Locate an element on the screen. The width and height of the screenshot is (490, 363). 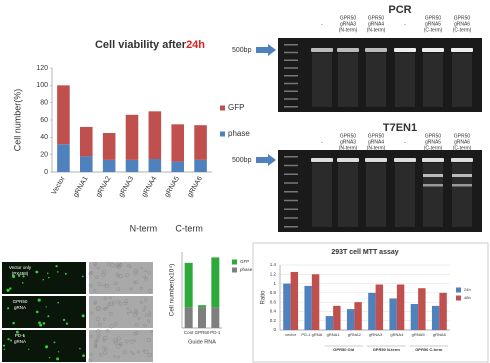
micrograph-label: Vector only is located at coordinates (20, 267).